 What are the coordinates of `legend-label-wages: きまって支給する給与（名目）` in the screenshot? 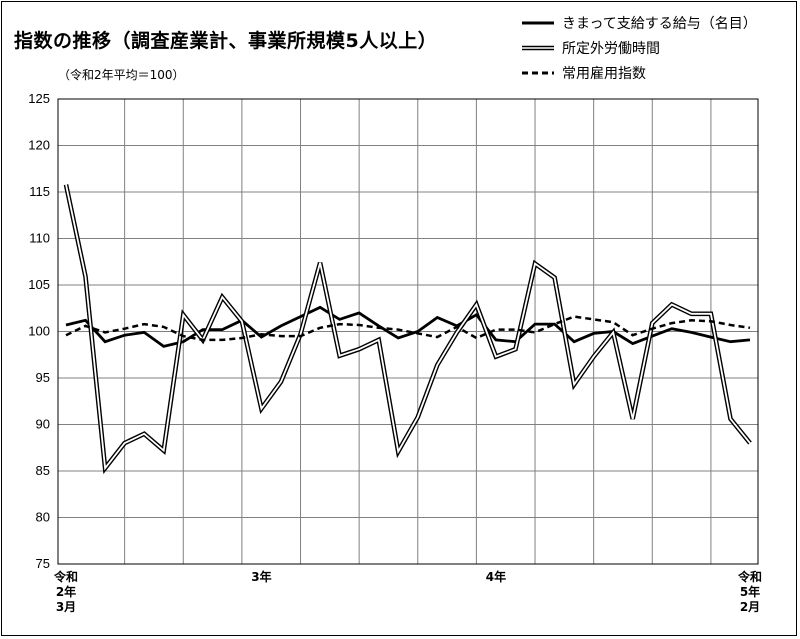 It's located at (659, 23).